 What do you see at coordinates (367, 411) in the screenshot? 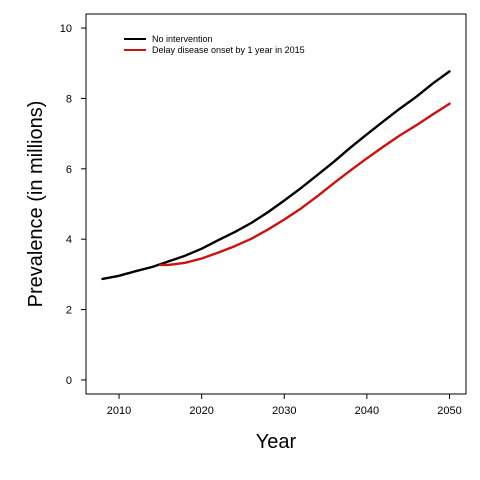
I see `x-tick-label: 2040` at bounding box center [367, 411].